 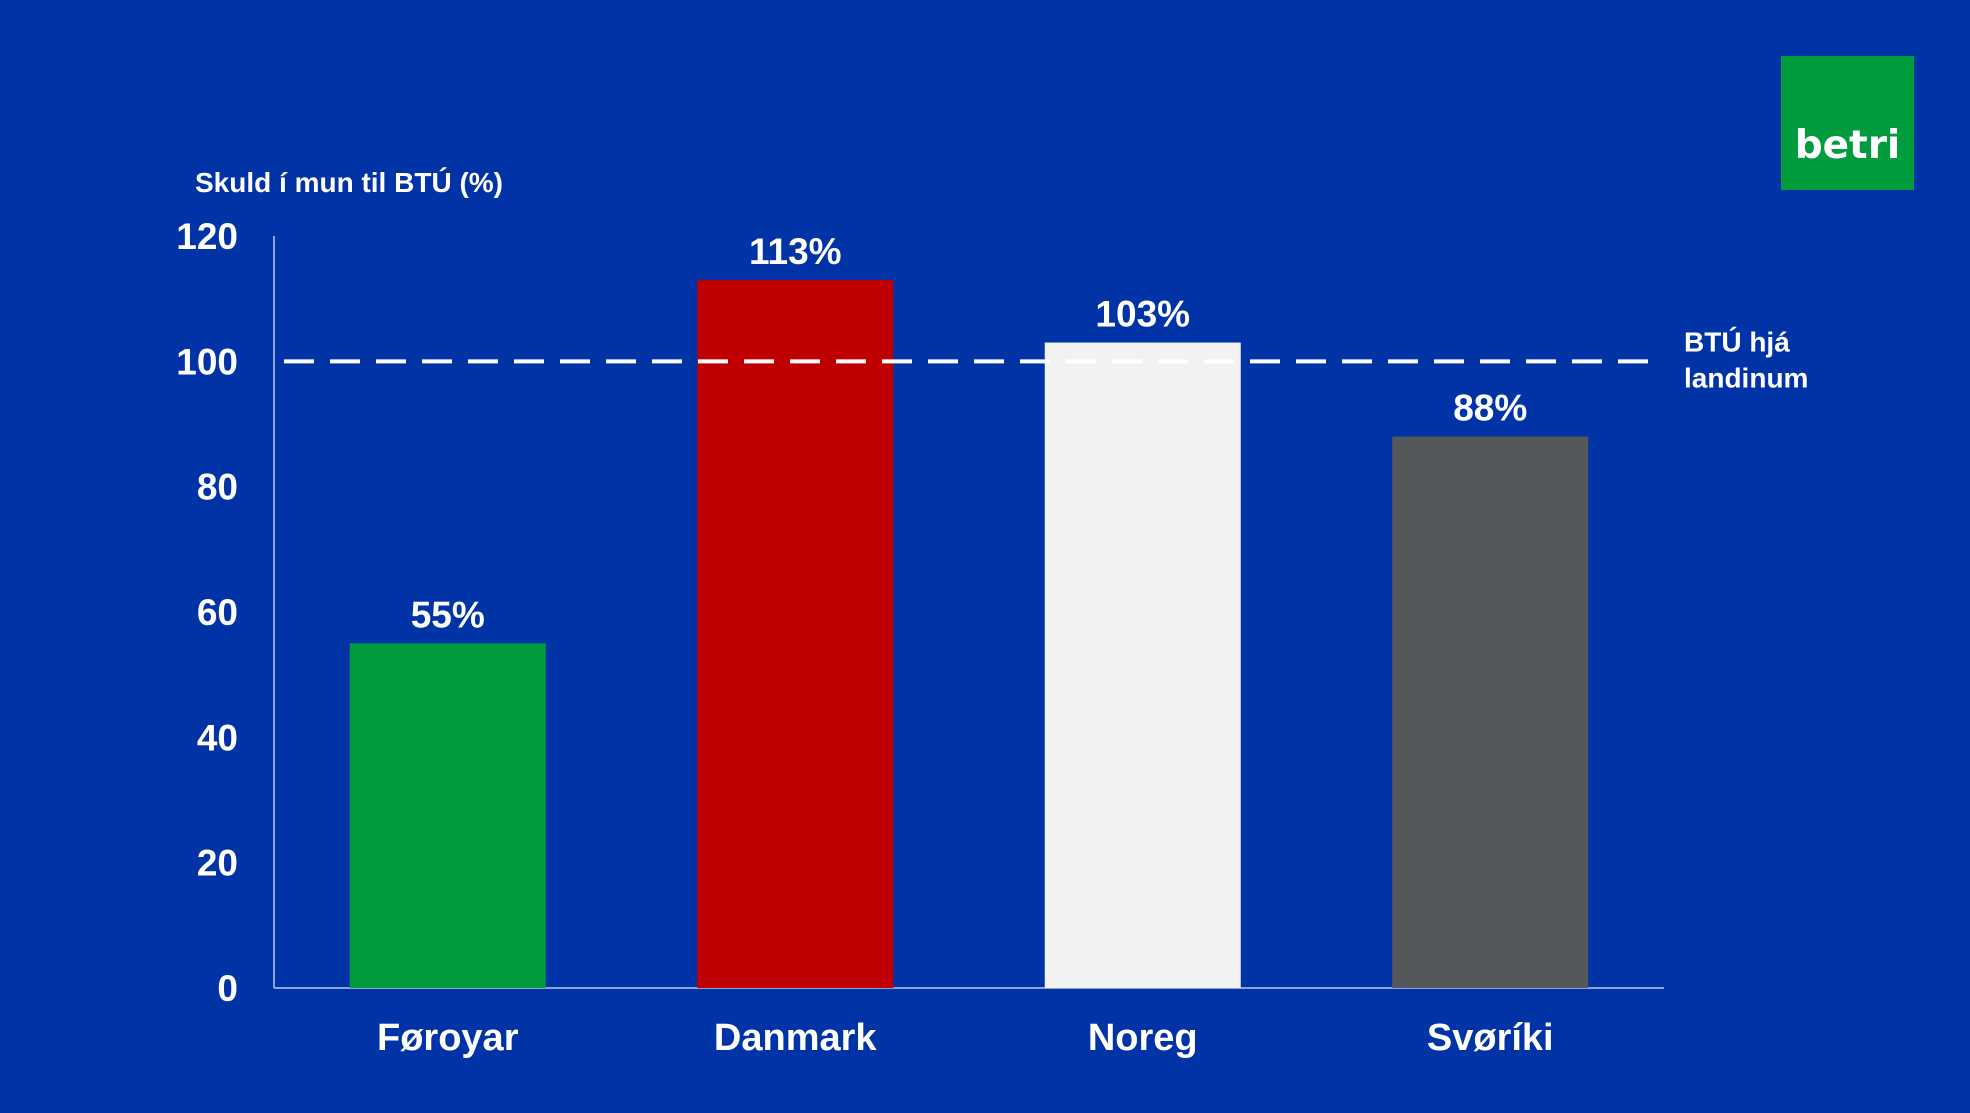 I want to click on y-tick-label: 100, so click(x=207, y=361).